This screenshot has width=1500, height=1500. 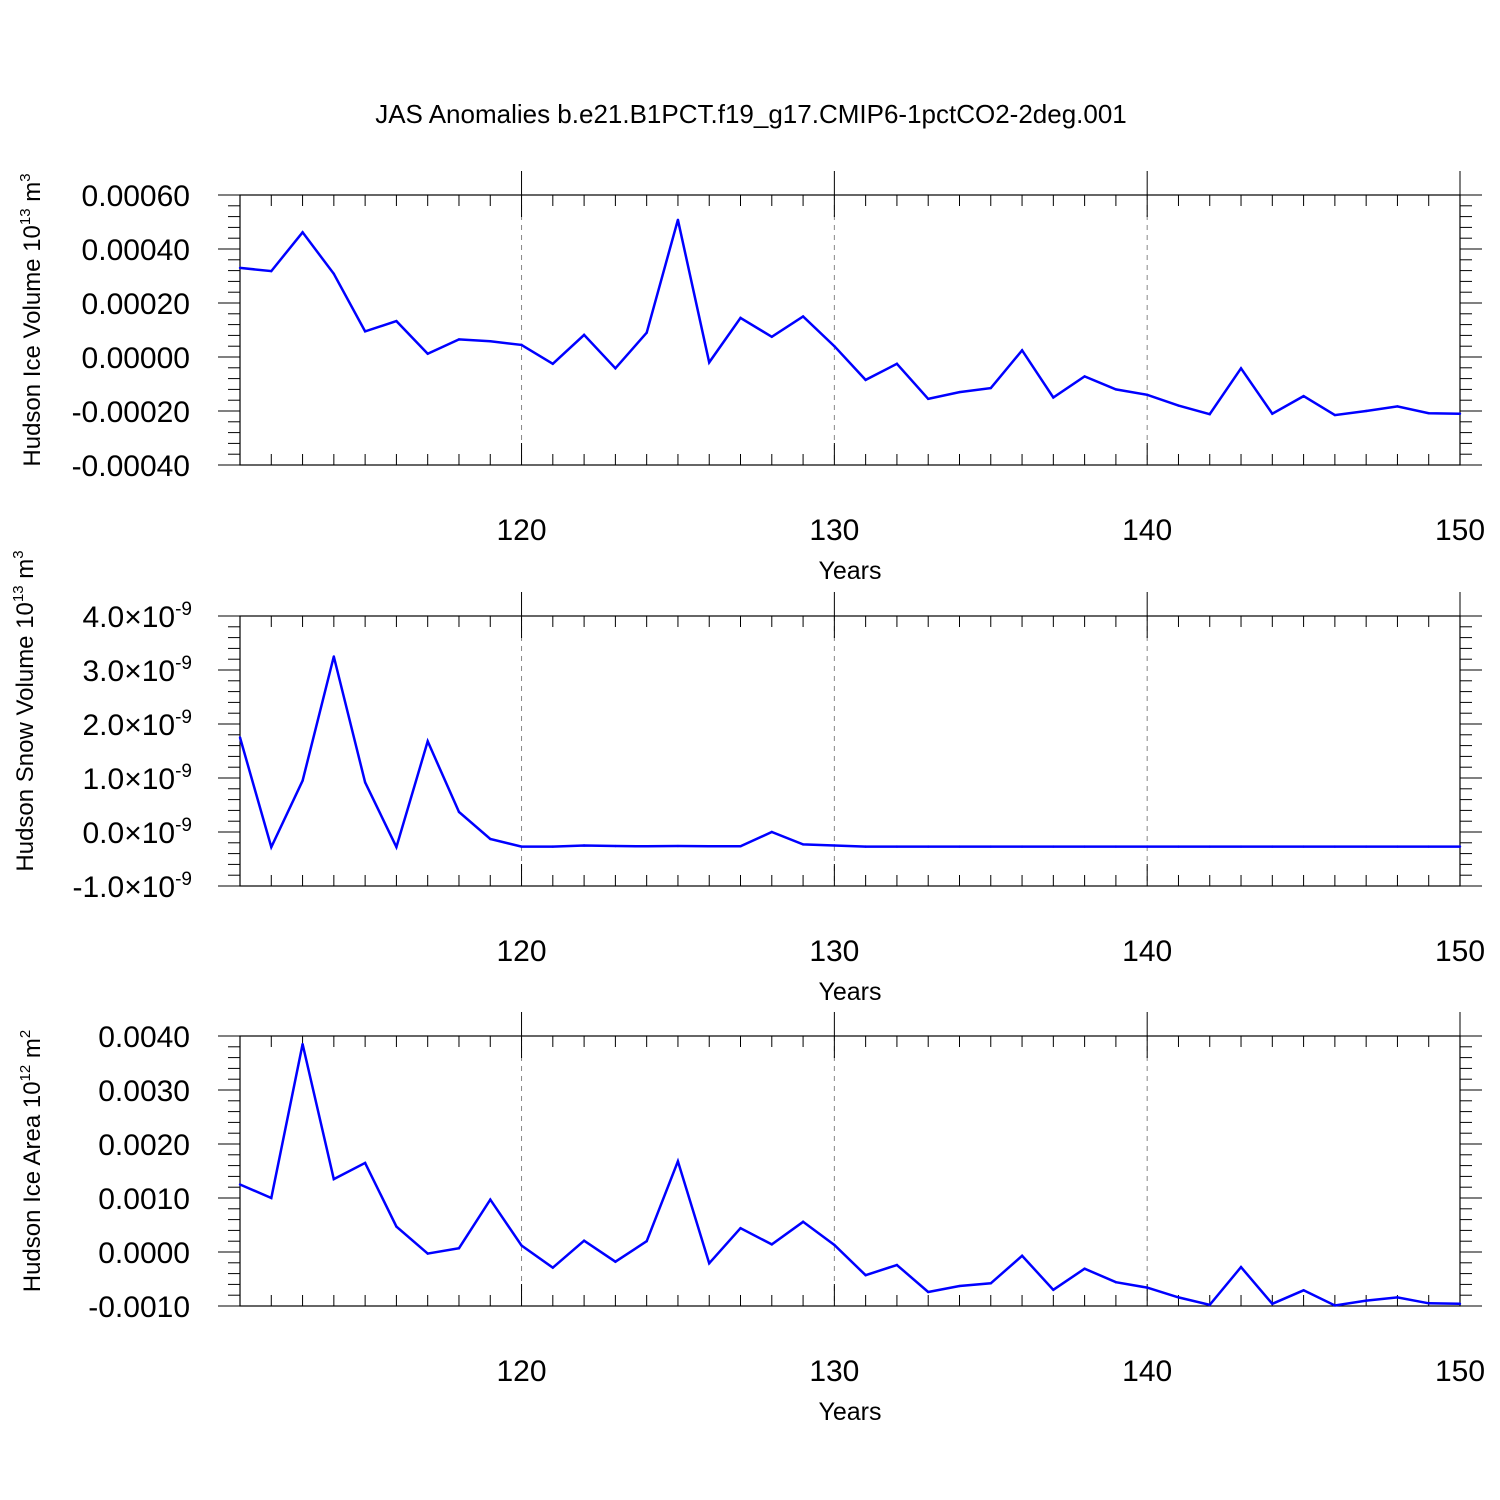 I want to click on y-tick-label: 0.0020, so click(x=144, y=1145).